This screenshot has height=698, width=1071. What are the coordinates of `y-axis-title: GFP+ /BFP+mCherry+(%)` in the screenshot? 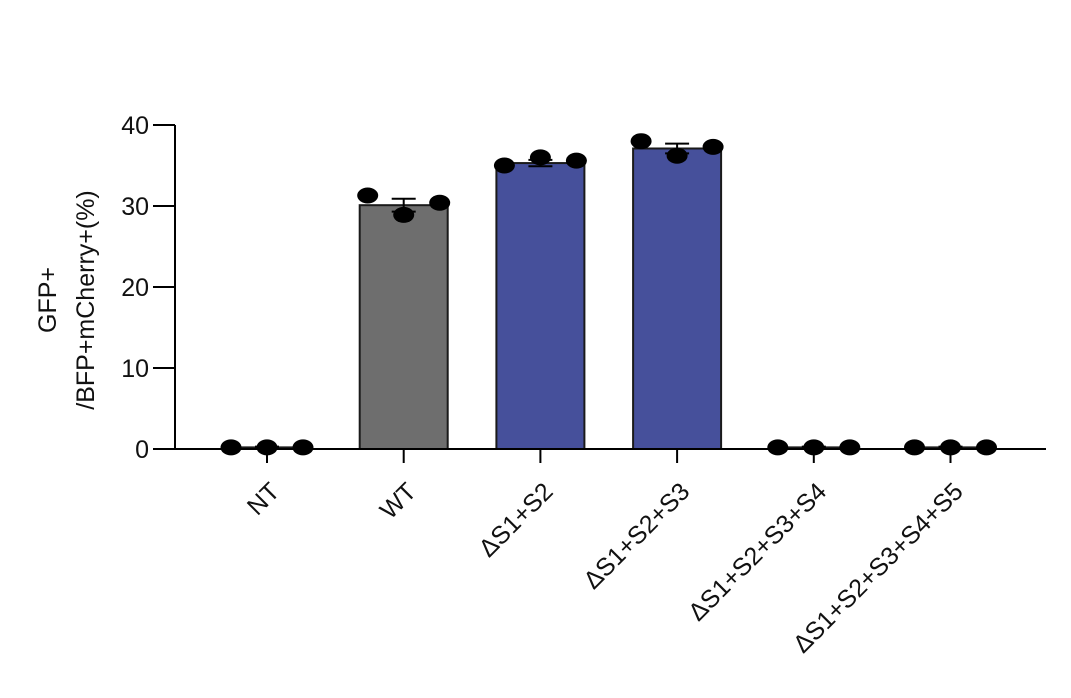 It's located at (67, 299).